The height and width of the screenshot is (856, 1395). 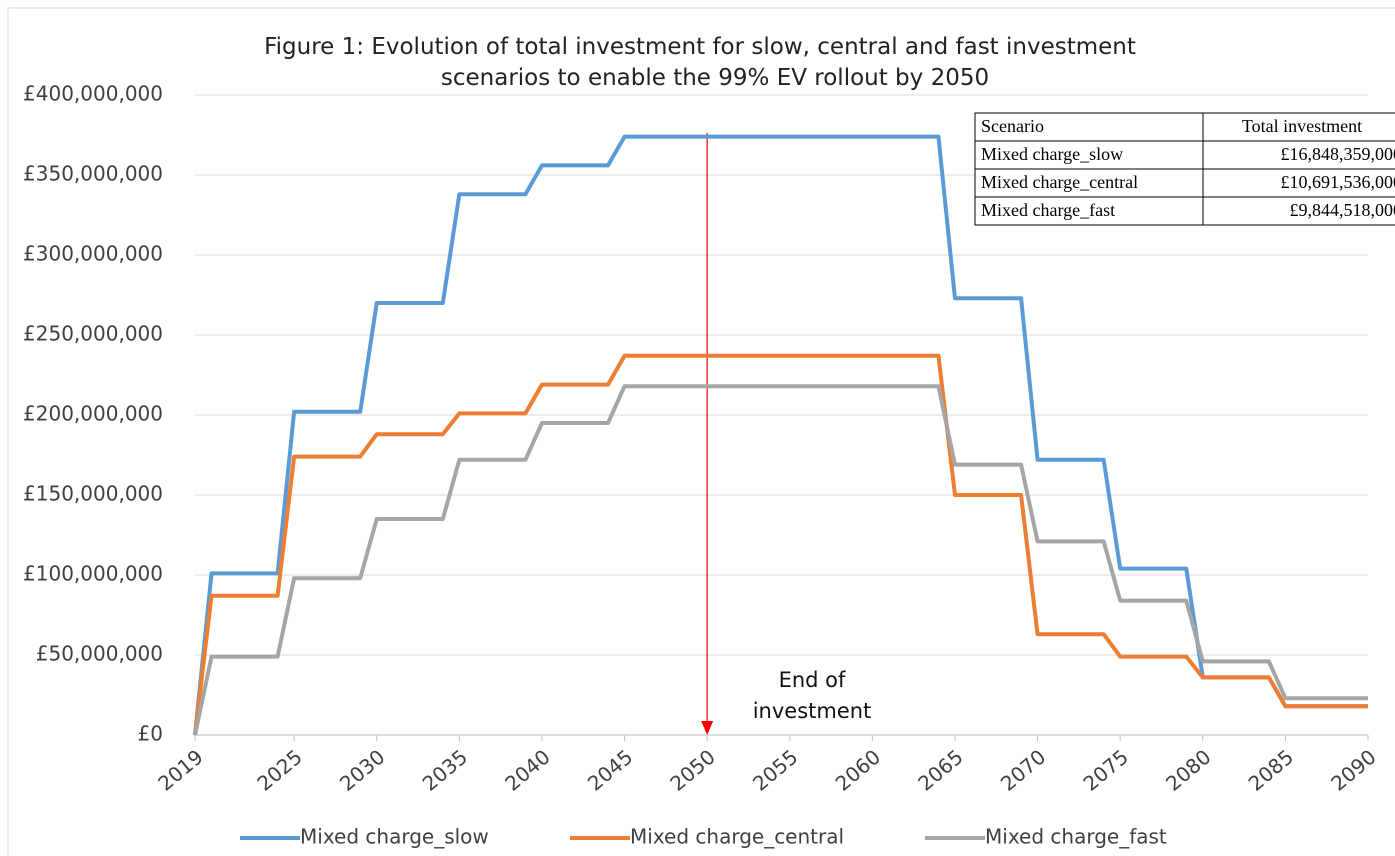 I want to click on table-header: Scenario, so click(x=1012, y=126).